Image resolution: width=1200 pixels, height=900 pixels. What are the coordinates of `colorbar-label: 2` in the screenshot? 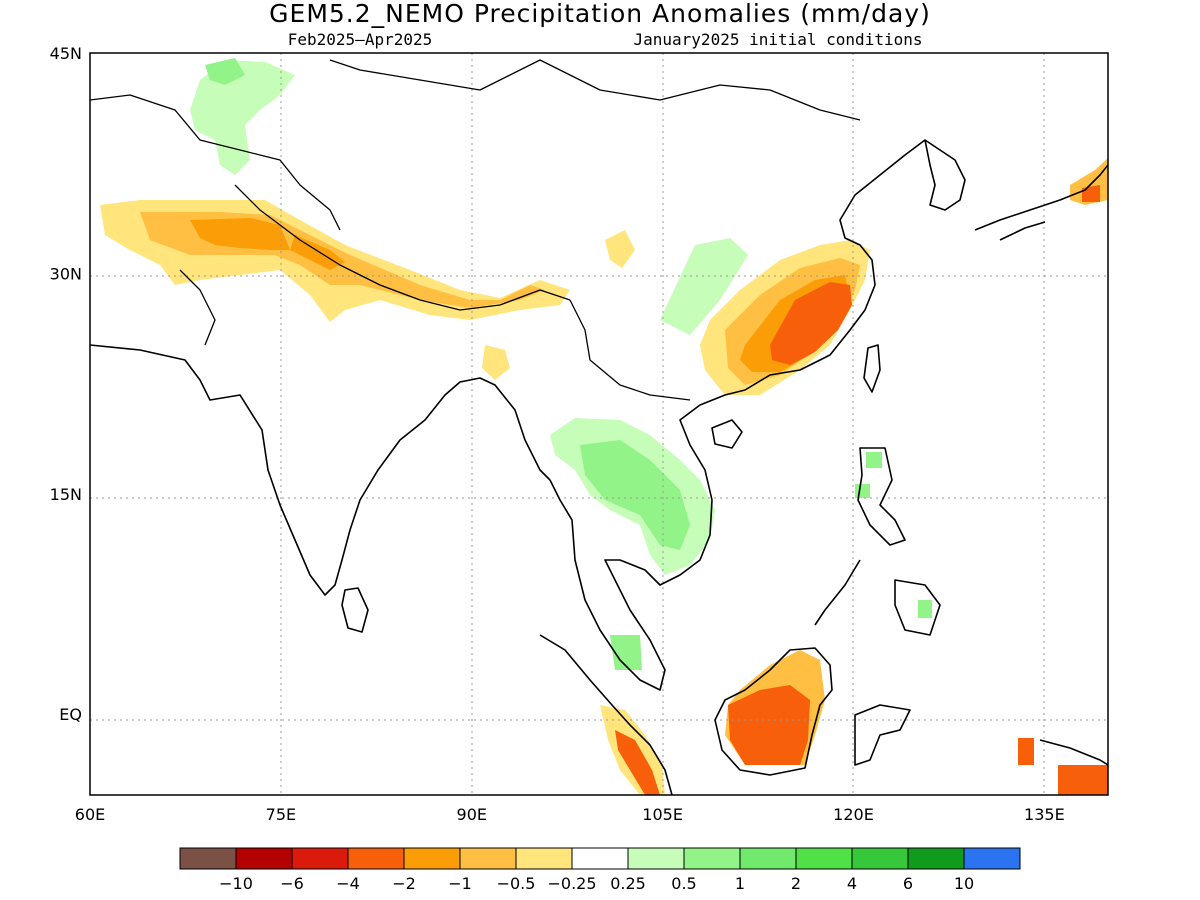 It's located at (796, 883).